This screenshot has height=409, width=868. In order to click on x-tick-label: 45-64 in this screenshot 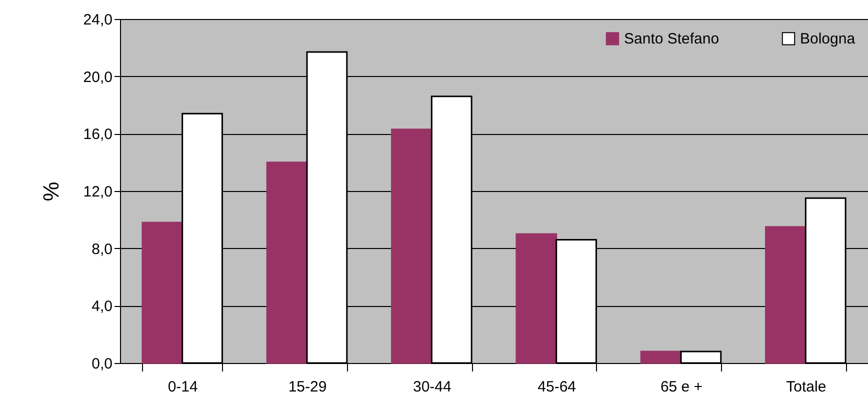, I will do `click(557, 387)`.